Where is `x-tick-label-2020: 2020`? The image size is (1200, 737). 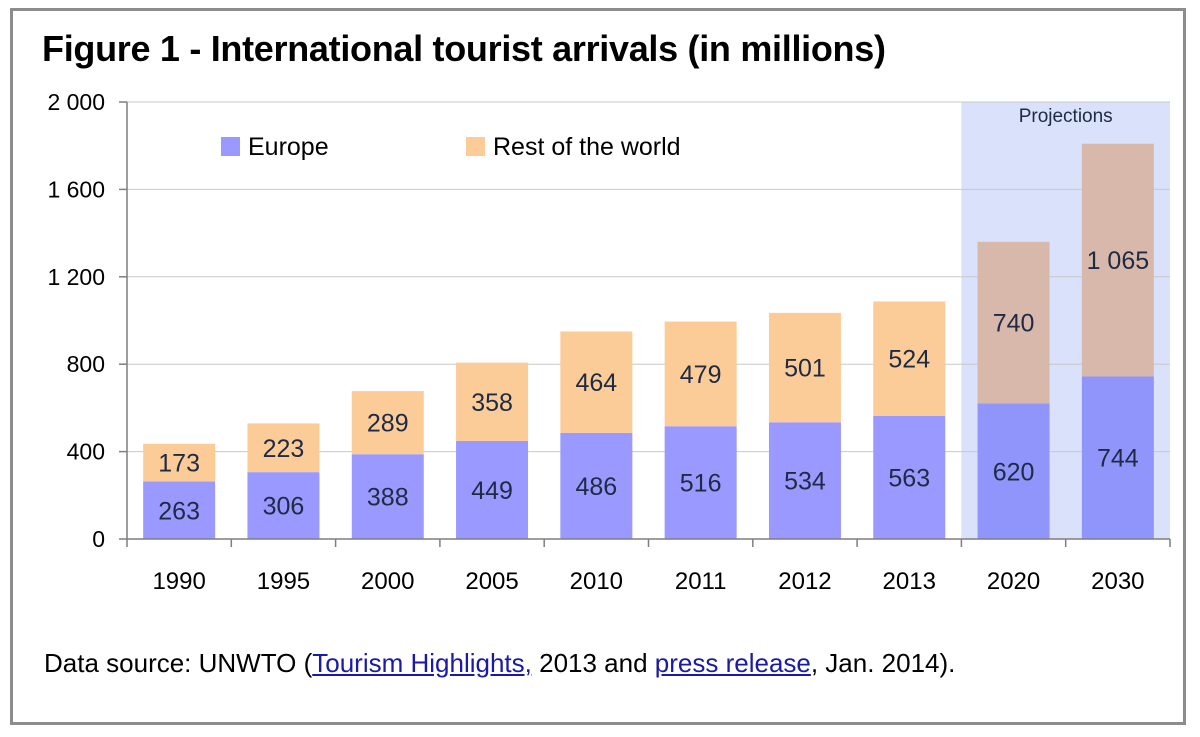
x-tick-label-2020: 2020 is located at coordinates (1013, 581).